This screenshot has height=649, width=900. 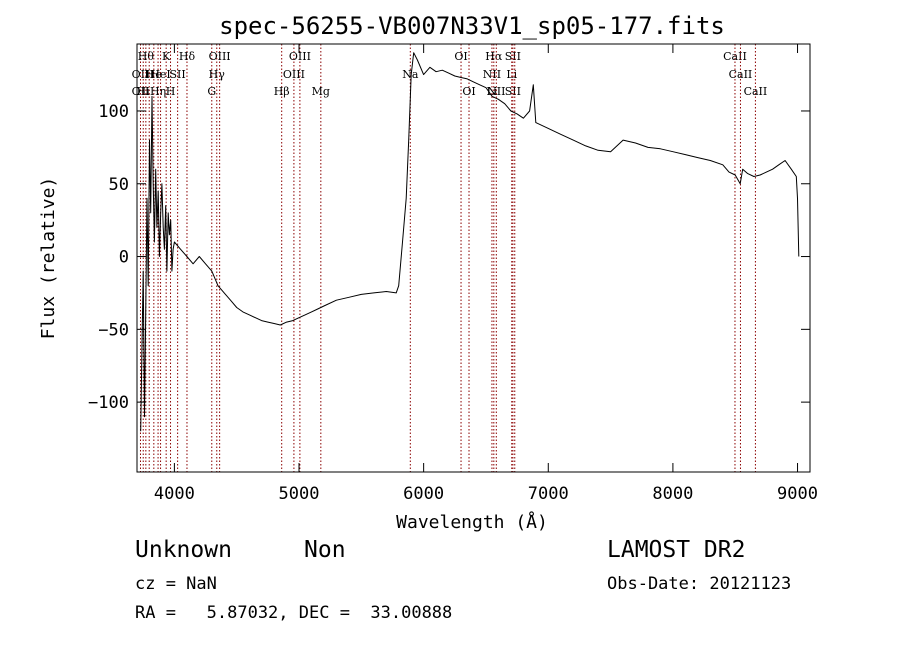 What do you see at coordinates (797, 494) in the screenshot?
I see `x-tick-label: 9000` at bounding box center [797, 494].